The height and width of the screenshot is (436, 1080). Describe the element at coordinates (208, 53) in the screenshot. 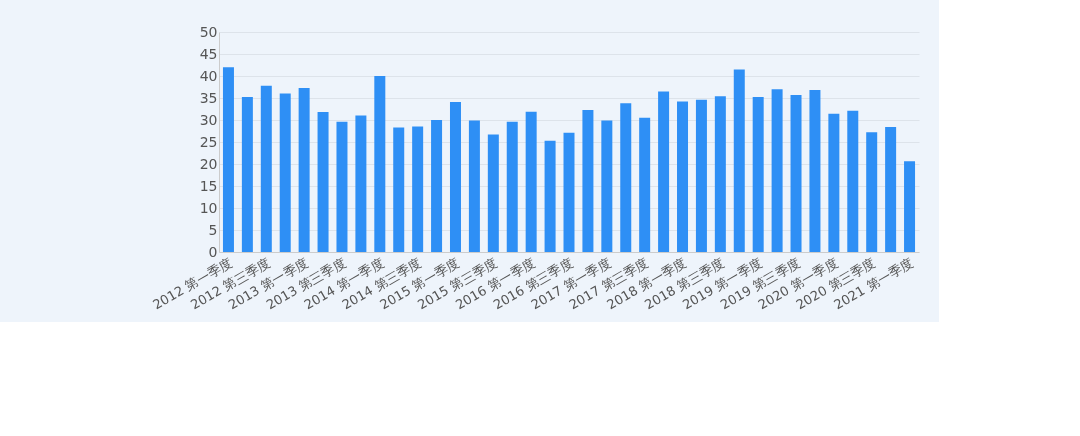

I see `y-tick-label: 45` at that location.